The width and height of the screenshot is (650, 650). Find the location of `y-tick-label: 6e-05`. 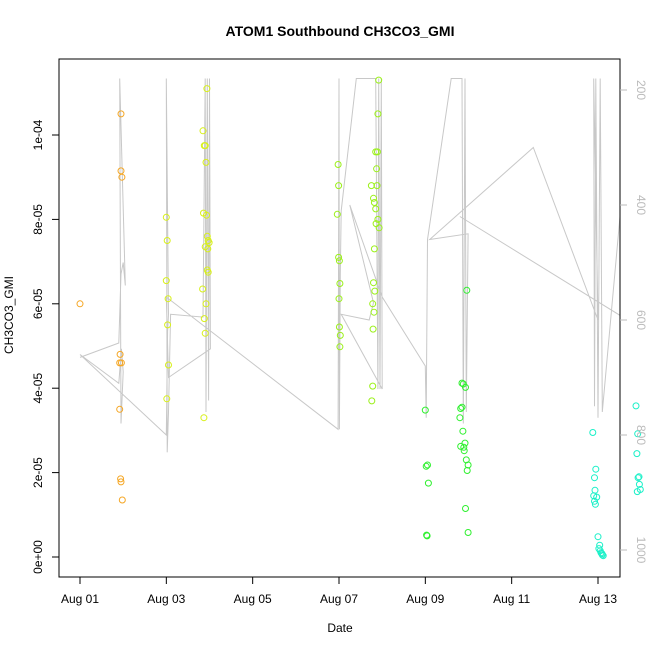

y-tick-label: 6e-05 is located at coordinates (38, 303).